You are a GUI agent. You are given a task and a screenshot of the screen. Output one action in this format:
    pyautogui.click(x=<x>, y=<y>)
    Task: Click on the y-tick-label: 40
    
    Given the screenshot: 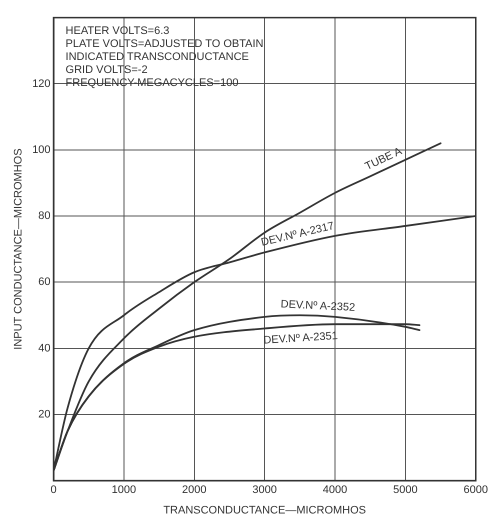 What is the action you would take?
    pyautogui.click(x=44, y=348)
    